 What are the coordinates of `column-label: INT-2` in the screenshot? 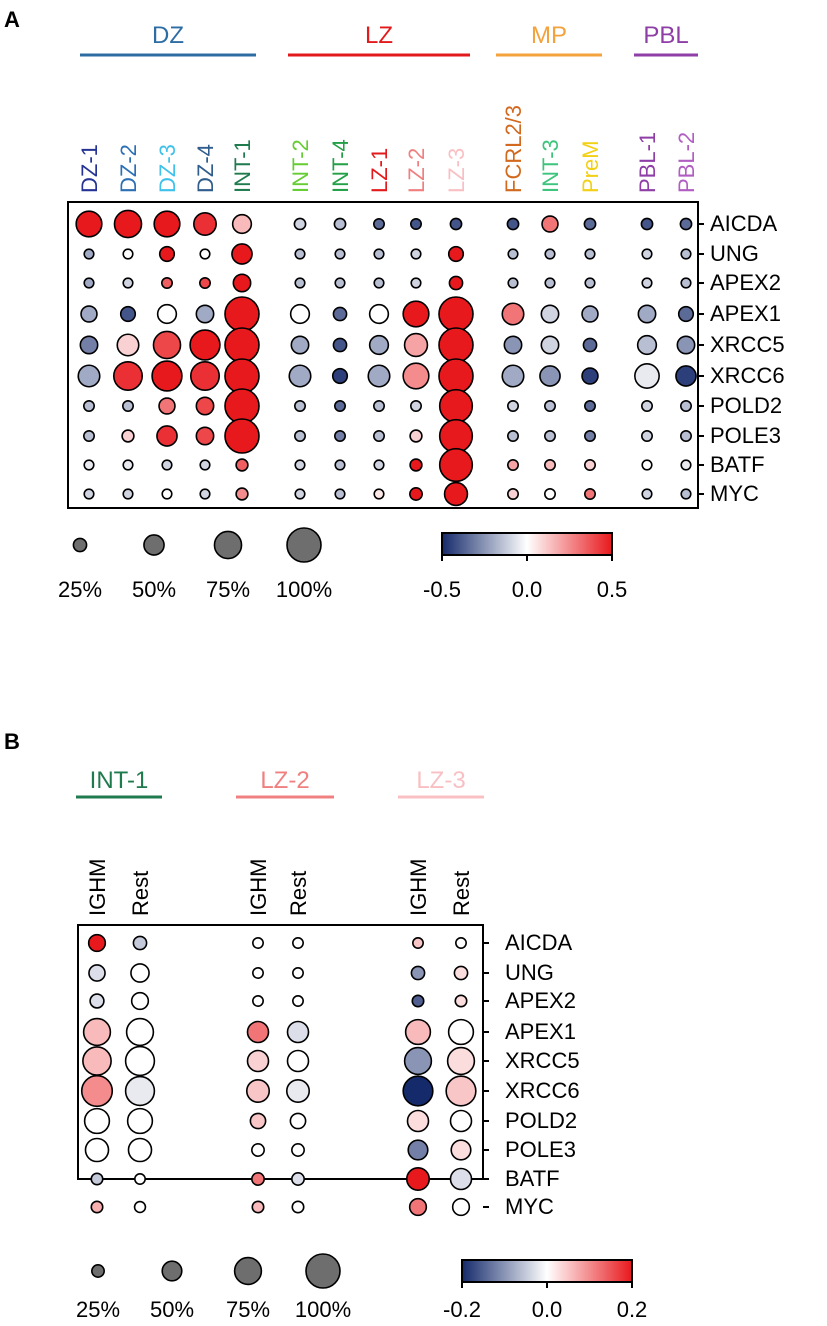 It's located at (300, 166).